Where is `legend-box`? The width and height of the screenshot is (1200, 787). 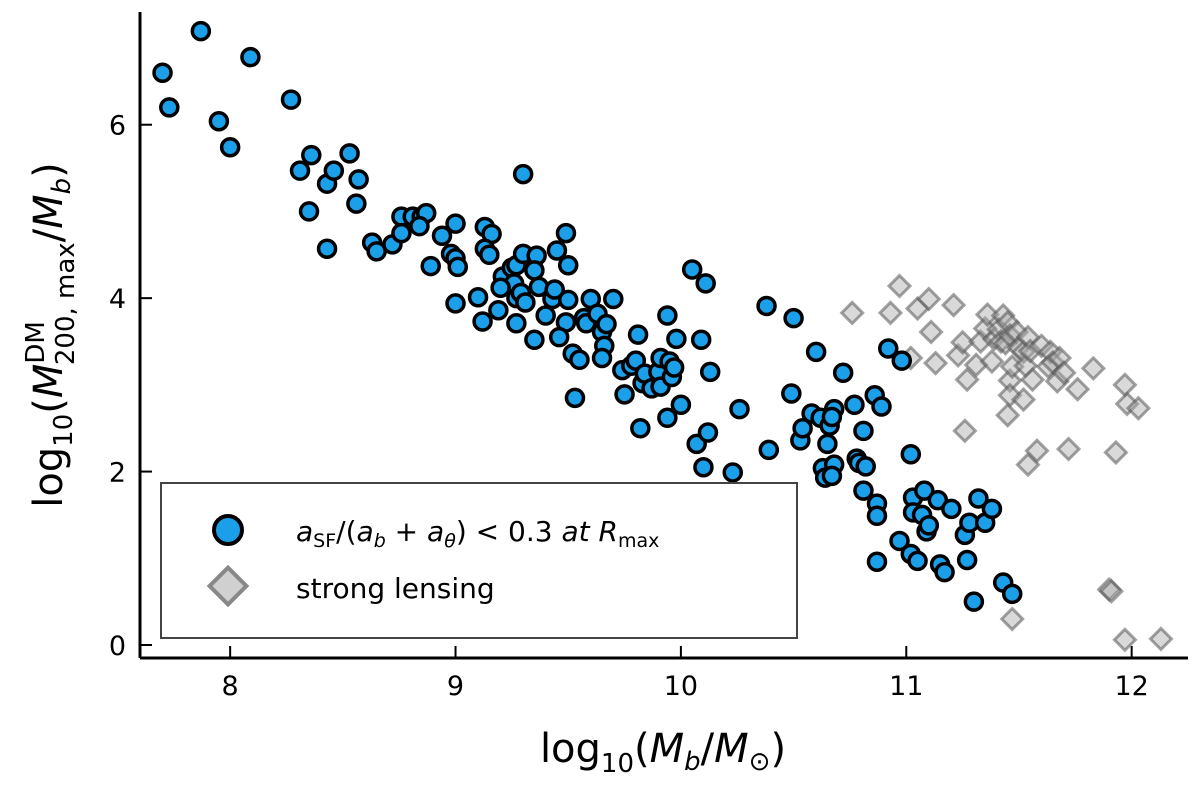
legend-box is located at coordinates (479, 560).